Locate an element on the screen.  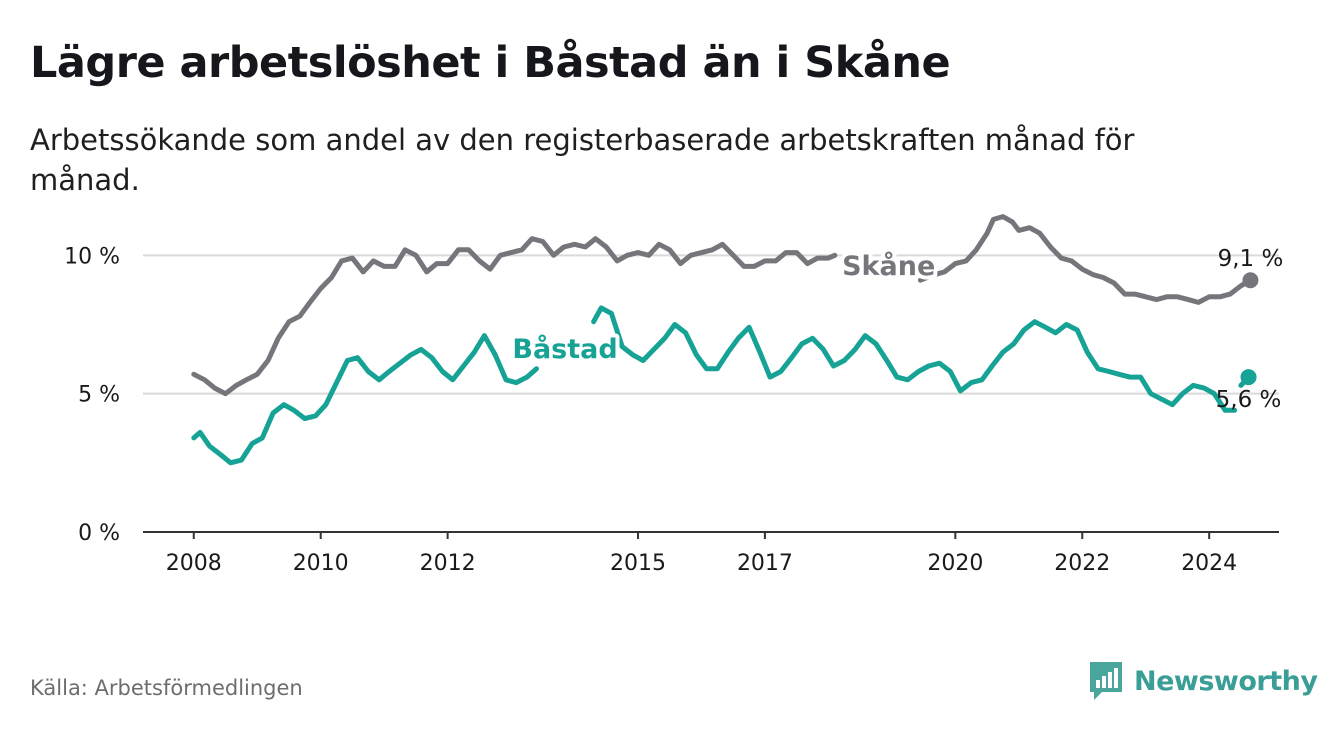
series-label-skane: Skåne is located at coordinates (888, 266).